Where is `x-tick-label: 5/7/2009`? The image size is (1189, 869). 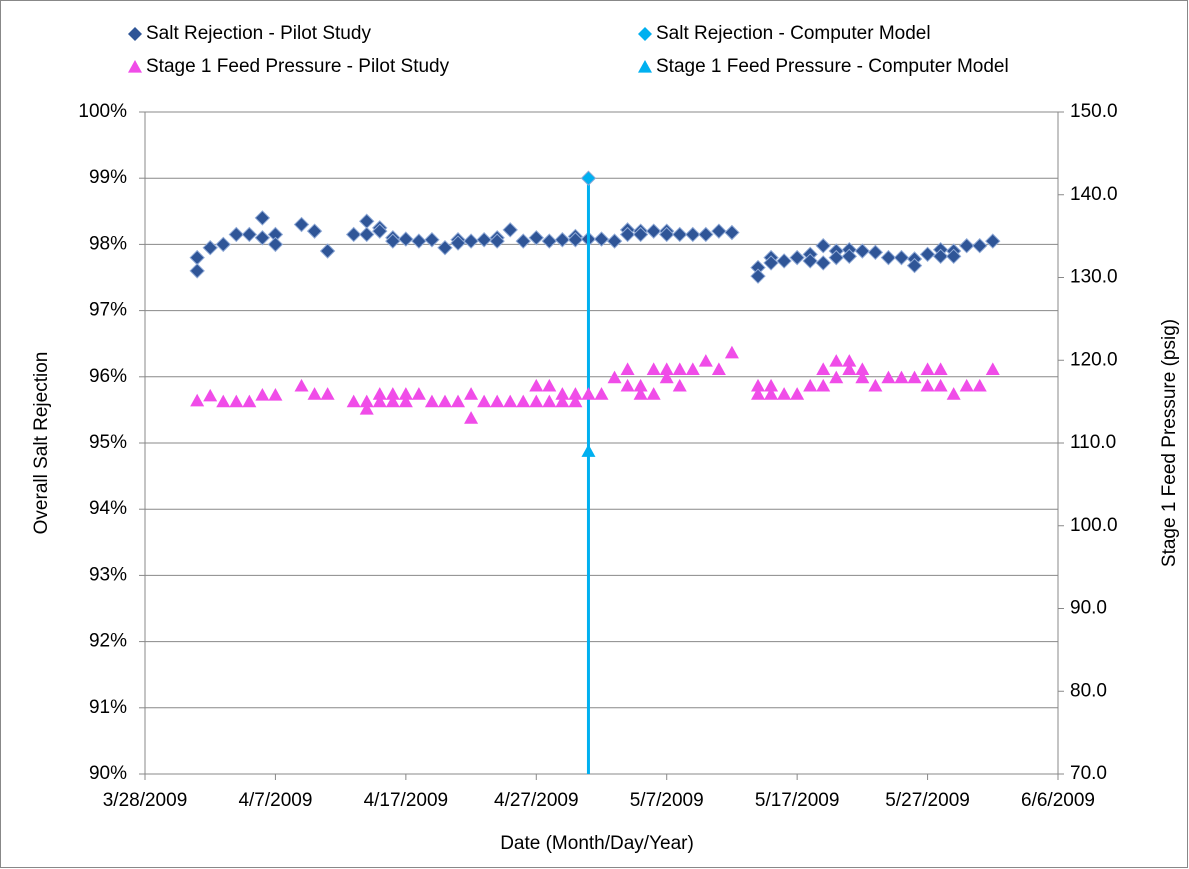 x-tick-label: 5/7/2009 is located at coordinates (667, 800).